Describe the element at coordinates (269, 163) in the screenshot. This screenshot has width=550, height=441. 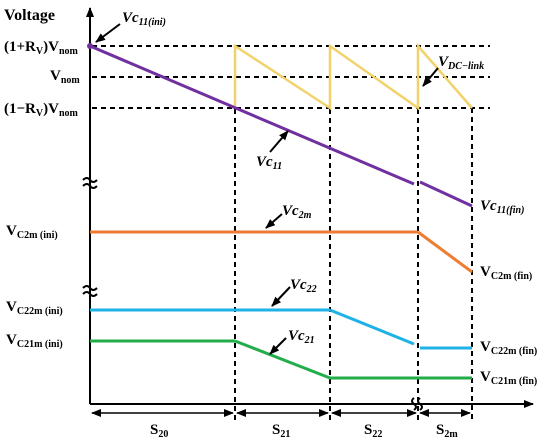
I see `vc11-label: Vc11` at that location.